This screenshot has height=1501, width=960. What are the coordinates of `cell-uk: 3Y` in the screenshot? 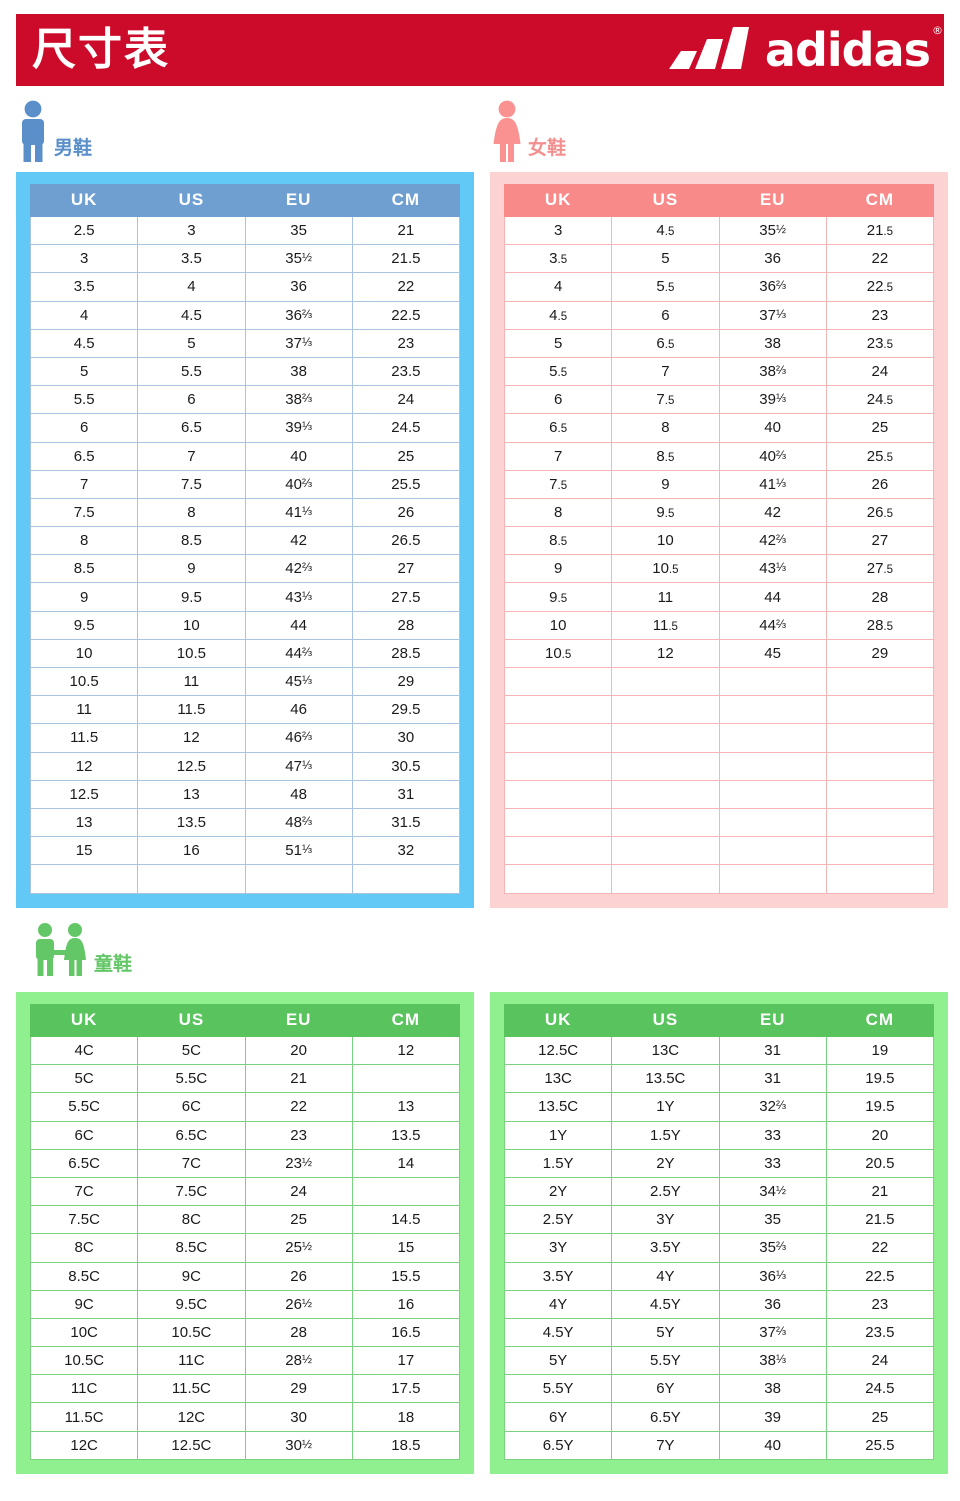 It's located at (558, 1248).